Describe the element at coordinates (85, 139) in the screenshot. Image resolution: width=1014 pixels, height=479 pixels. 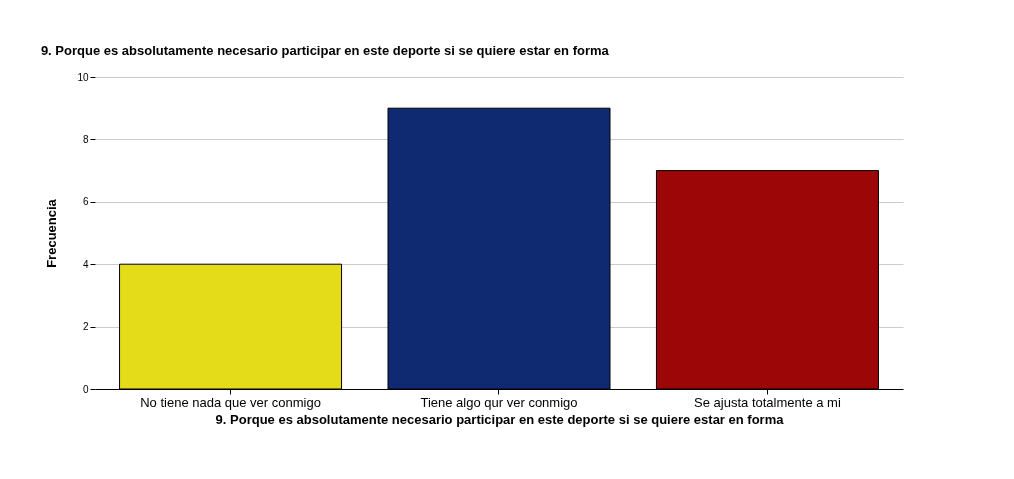
I see `y-tick-label: 8` at that location.